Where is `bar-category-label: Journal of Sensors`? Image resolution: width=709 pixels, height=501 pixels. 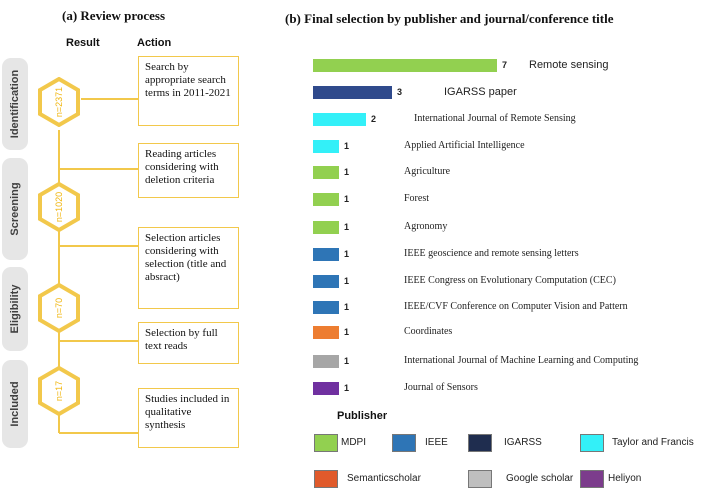 bar-category-label: Journal of Sensors is located at coordinates (441, 387).